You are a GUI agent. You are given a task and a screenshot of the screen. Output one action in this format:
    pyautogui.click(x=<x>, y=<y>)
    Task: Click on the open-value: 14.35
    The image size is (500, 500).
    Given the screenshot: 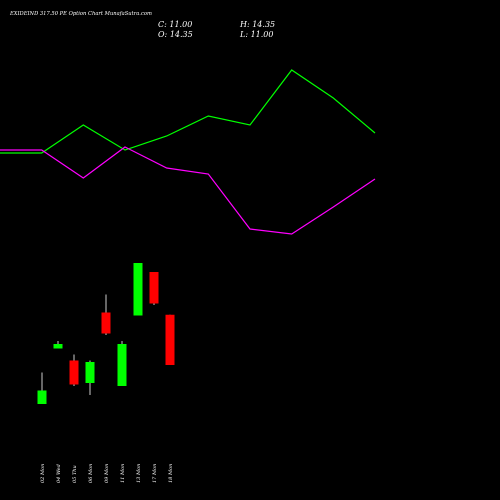 What is the action you would take?
    pyautogui.click(x=181, y=34)
    